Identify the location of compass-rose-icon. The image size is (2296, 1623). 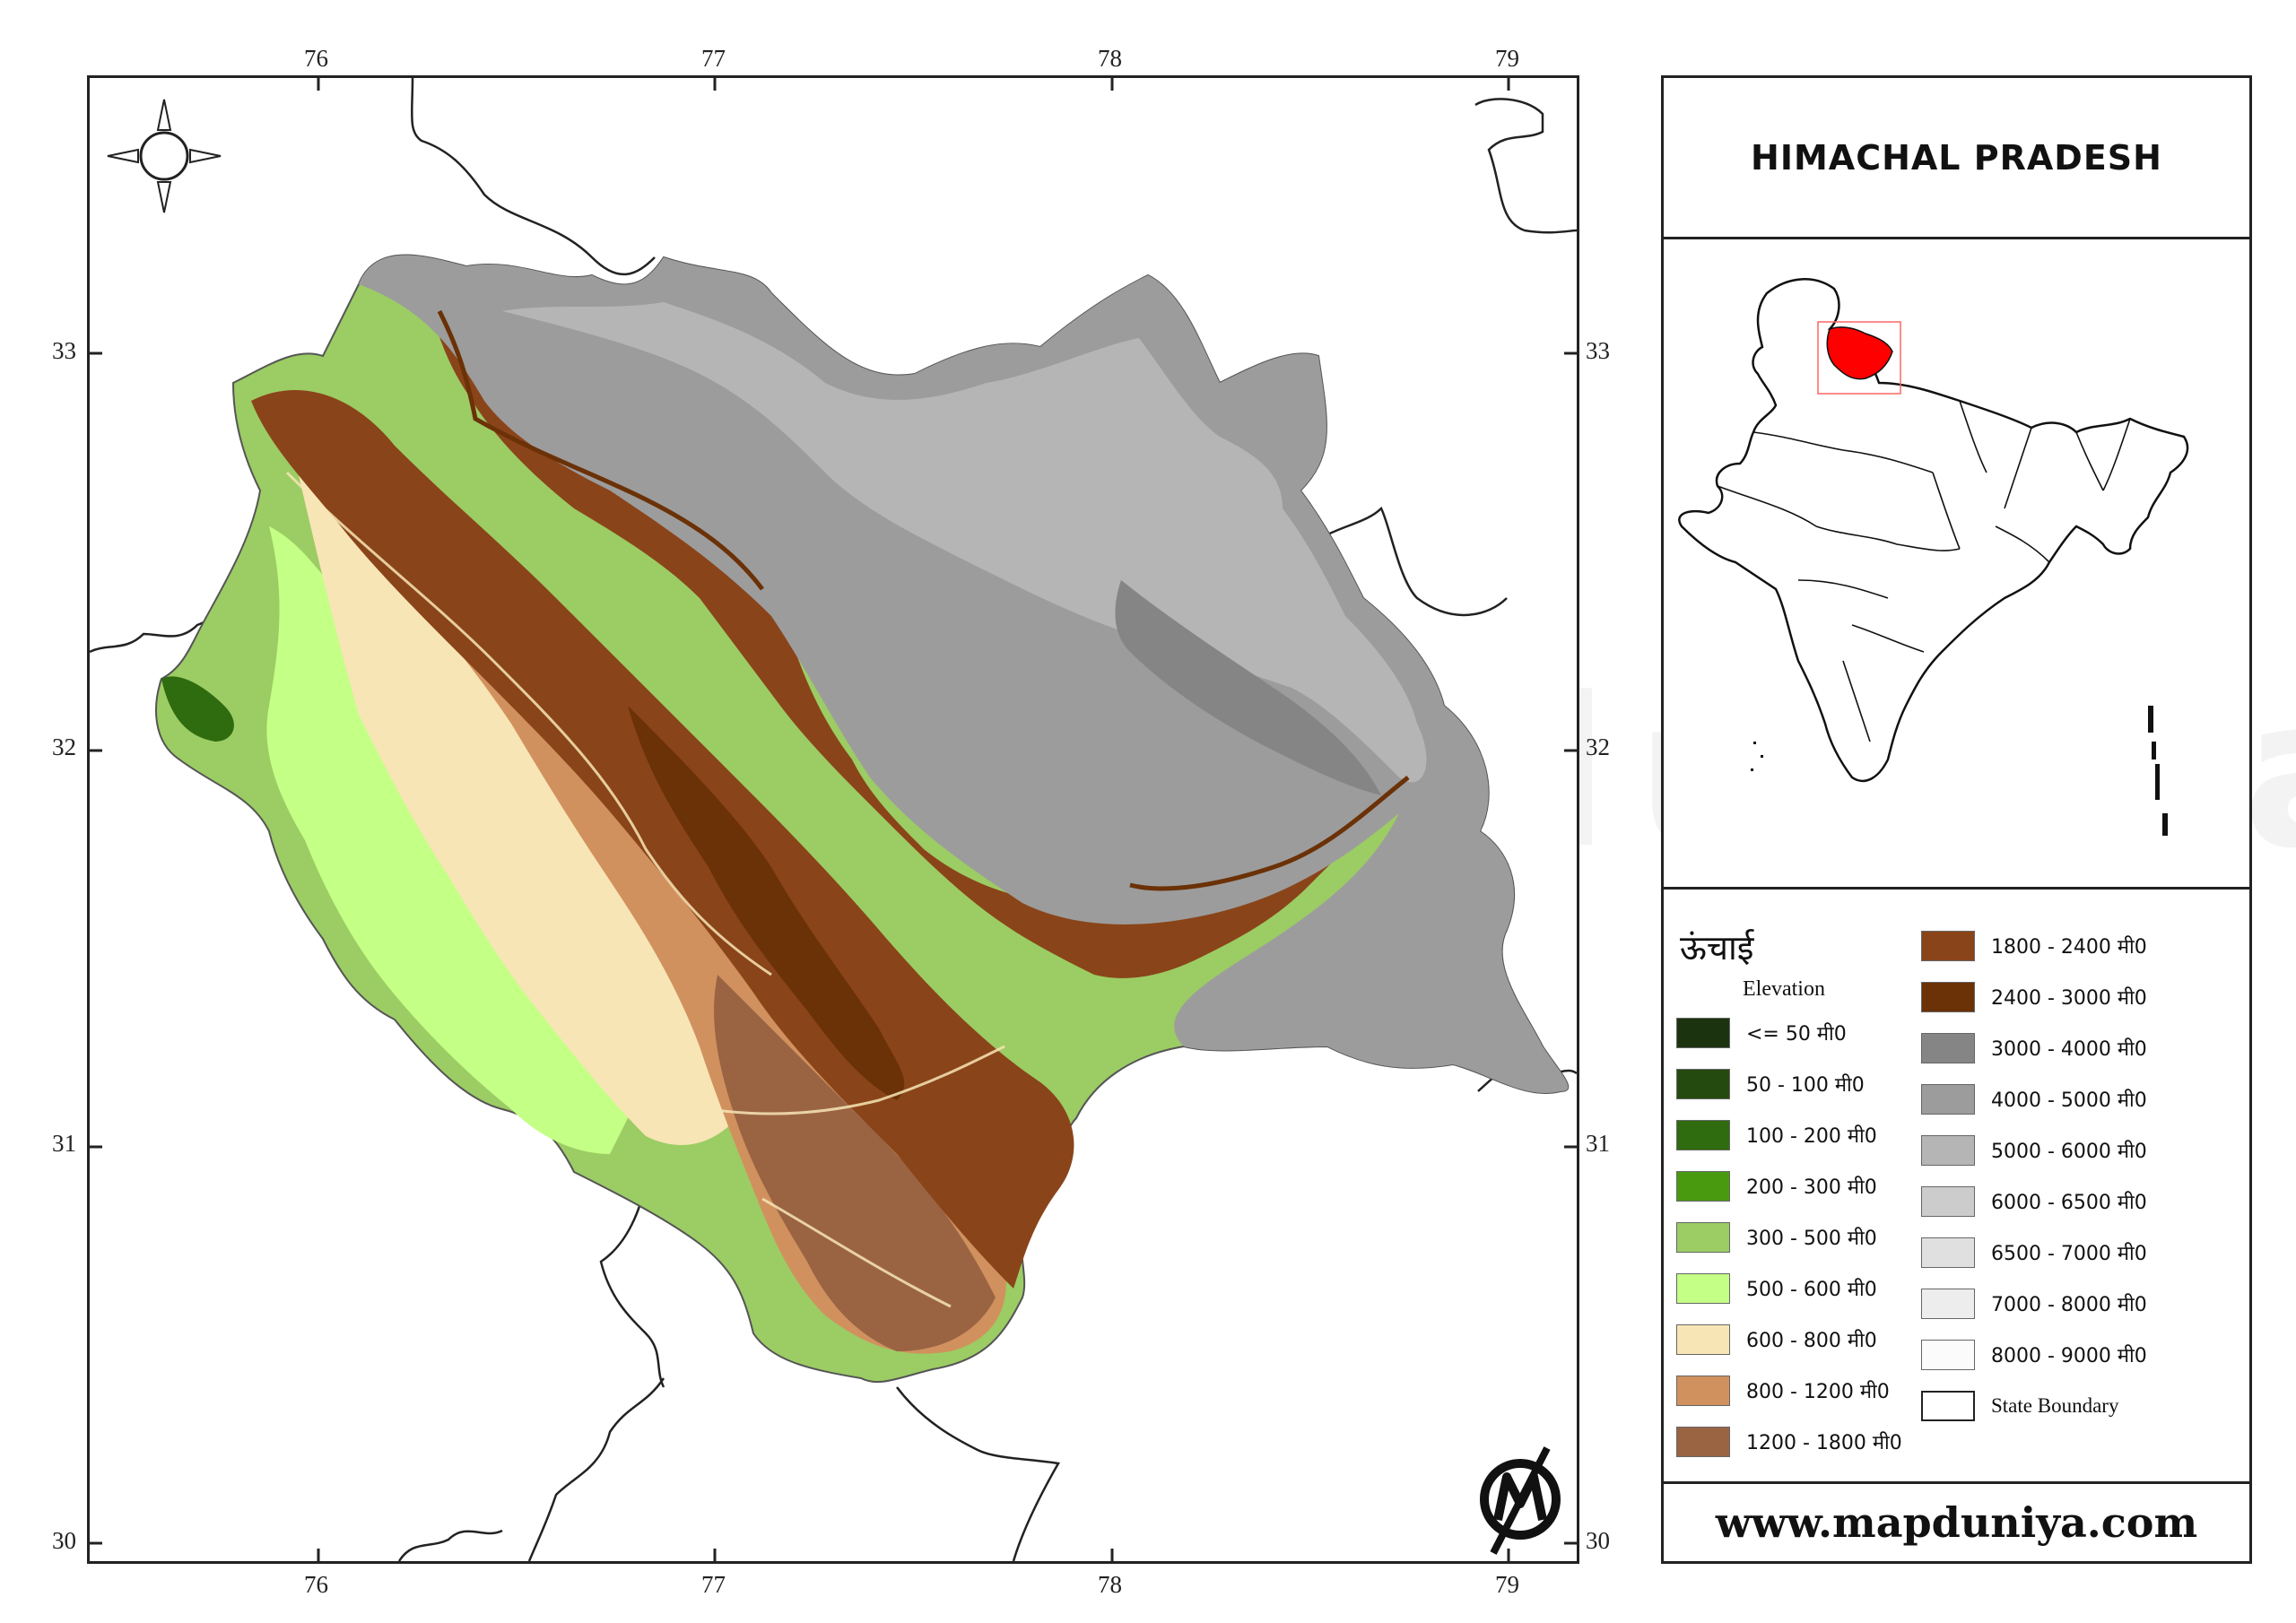
(164, 156).